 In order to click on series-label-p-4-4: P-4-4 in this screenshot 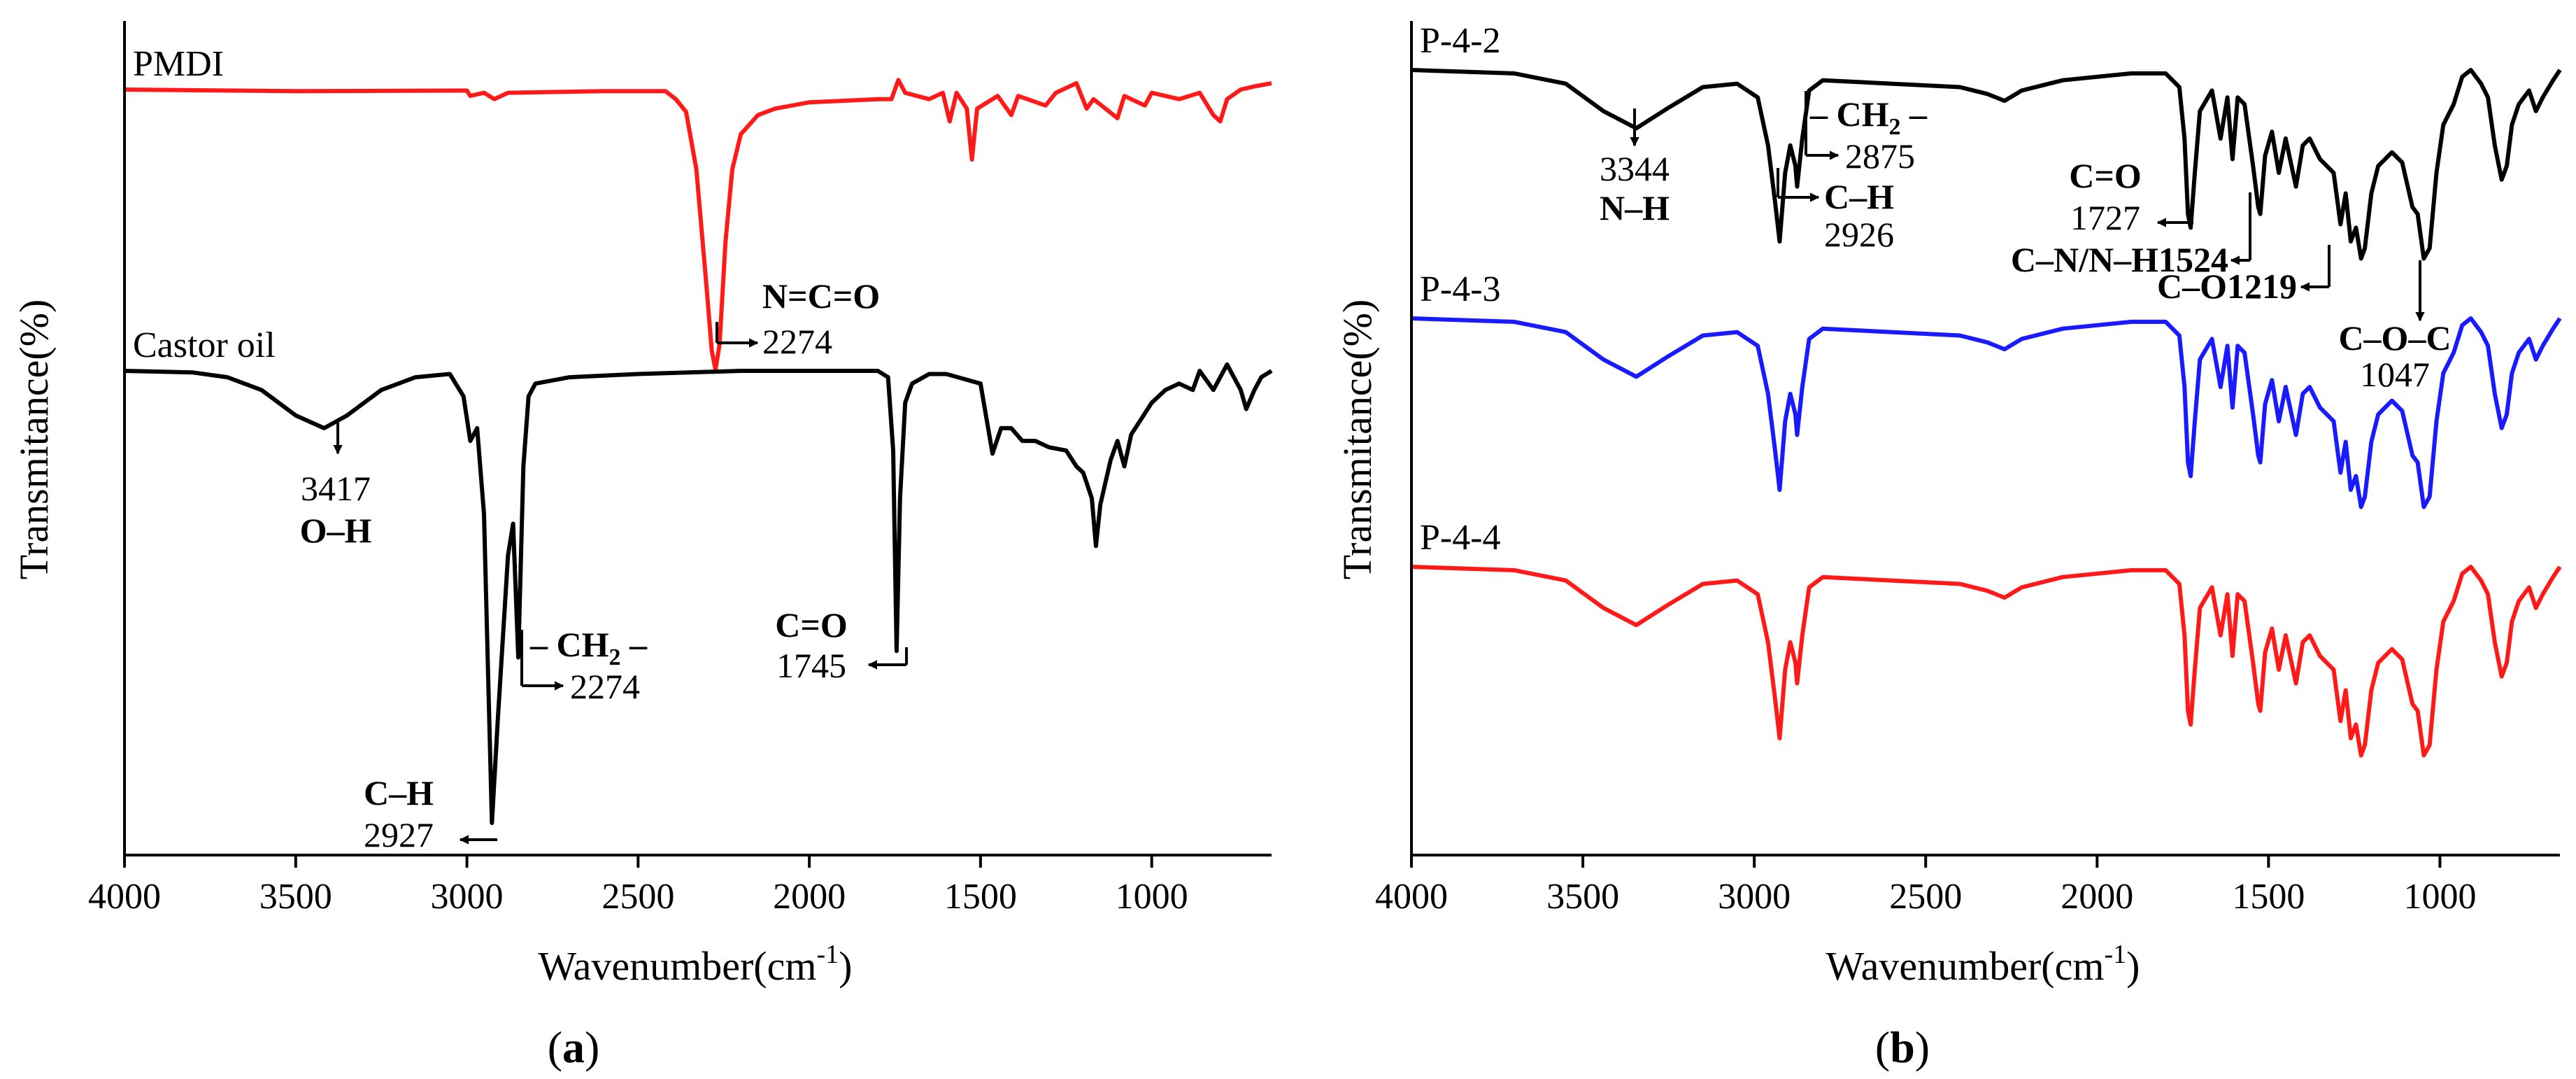, I will do `click(1460, 538)`.